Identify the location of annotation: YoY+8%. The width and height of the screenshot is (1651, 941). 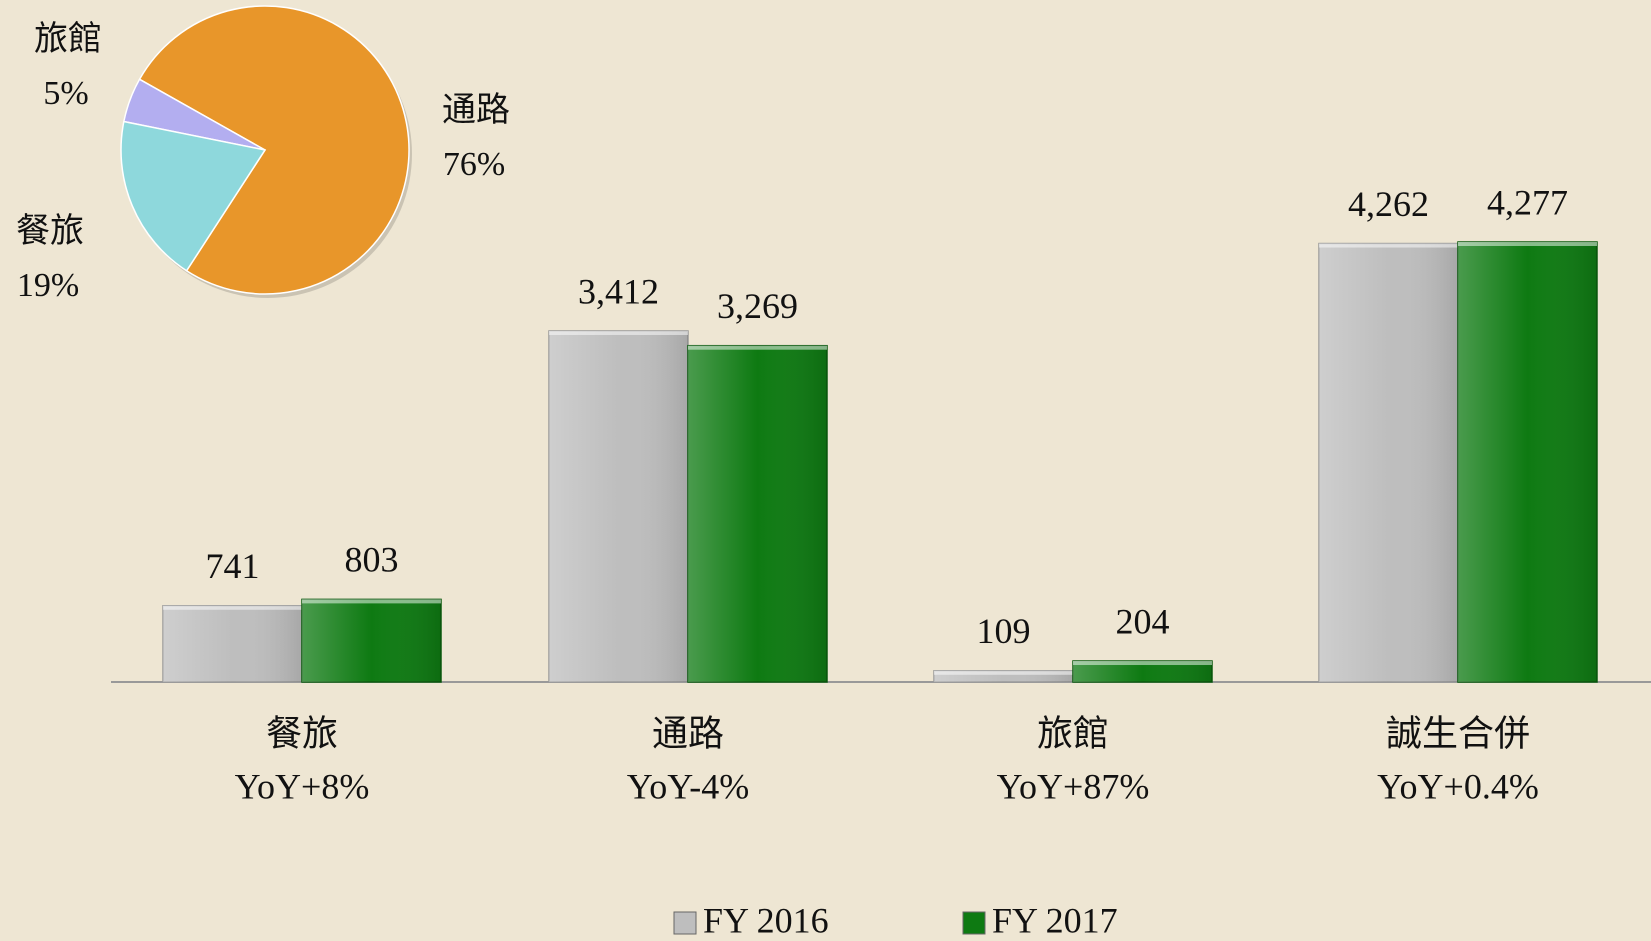
(302, 786).